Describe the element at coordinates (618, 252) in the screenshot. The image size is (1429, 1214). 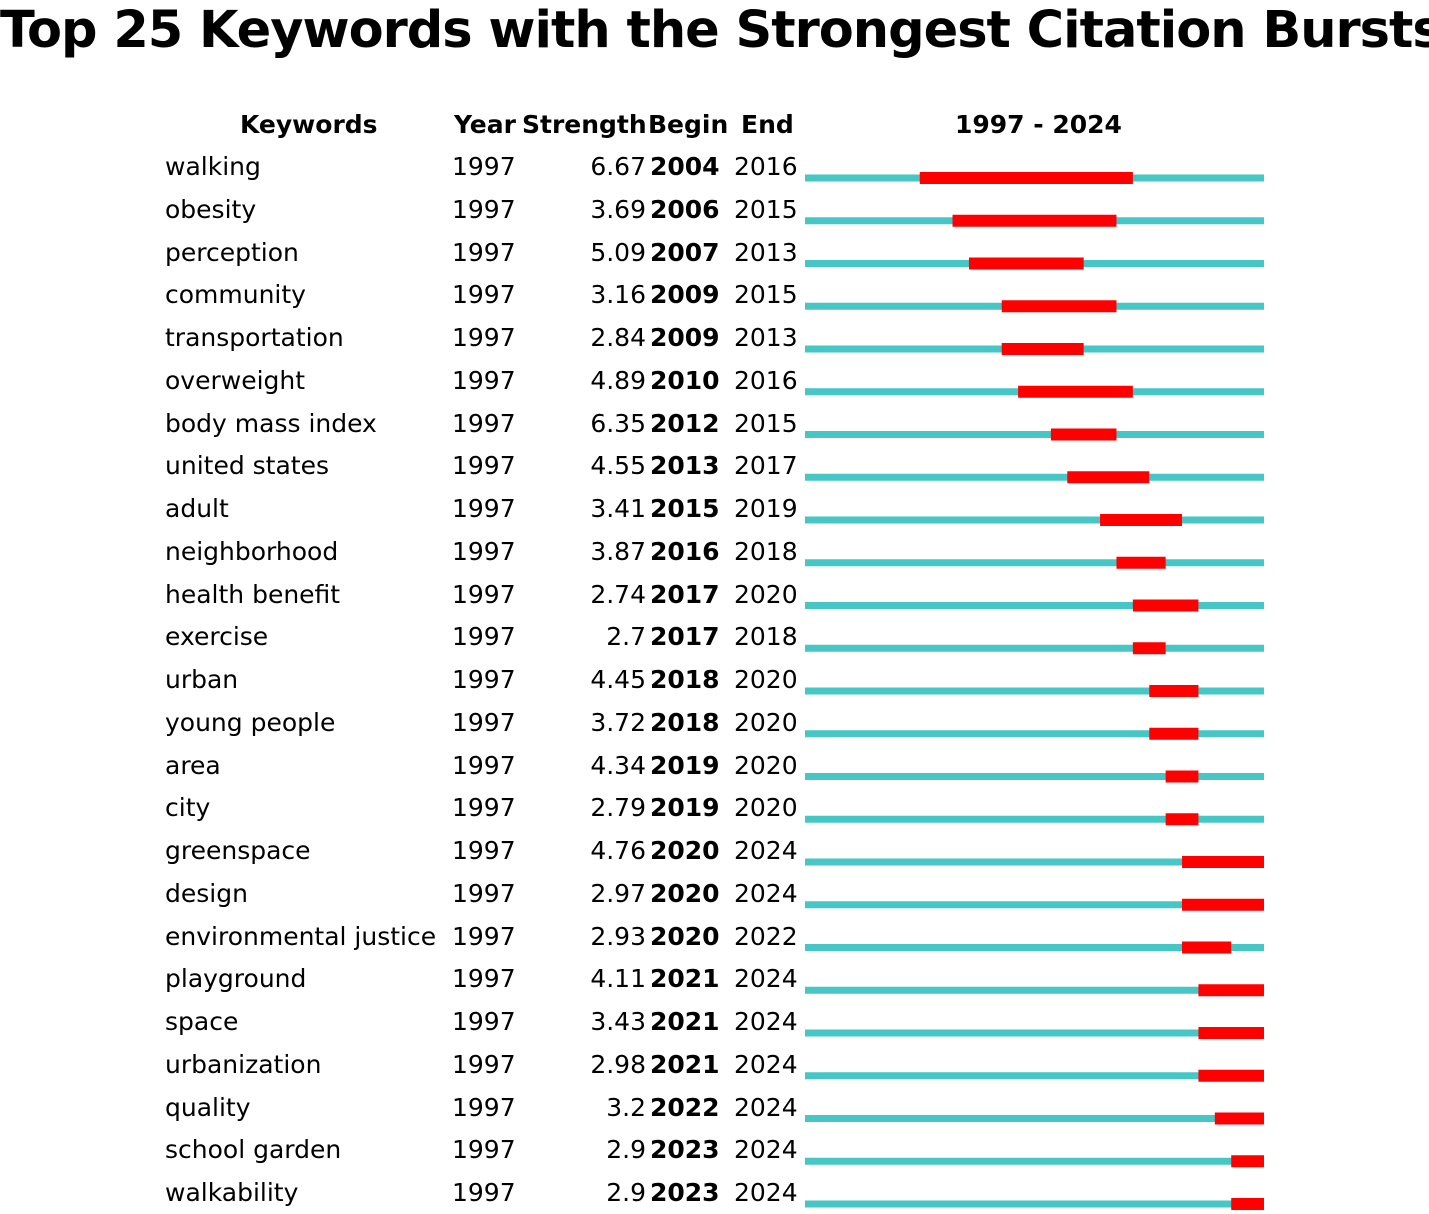
I see `strength-cell: 5.09` at that location.